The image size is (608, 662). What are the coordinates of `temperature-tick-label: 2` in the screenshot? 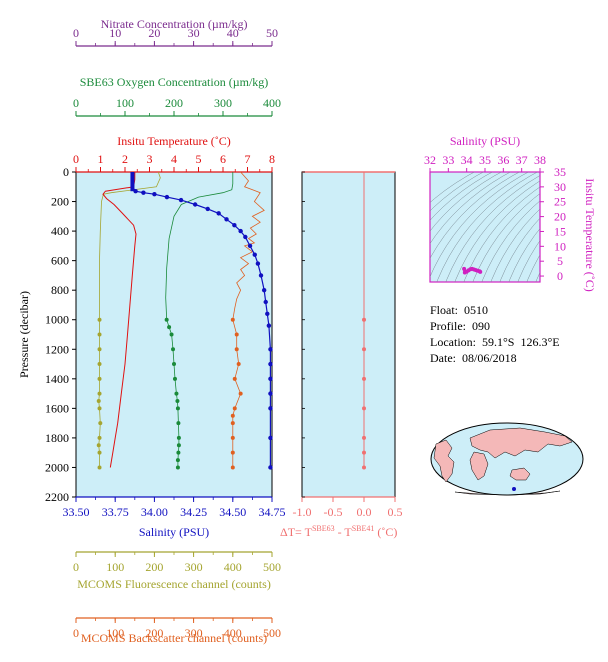 It's located at (125, 159).